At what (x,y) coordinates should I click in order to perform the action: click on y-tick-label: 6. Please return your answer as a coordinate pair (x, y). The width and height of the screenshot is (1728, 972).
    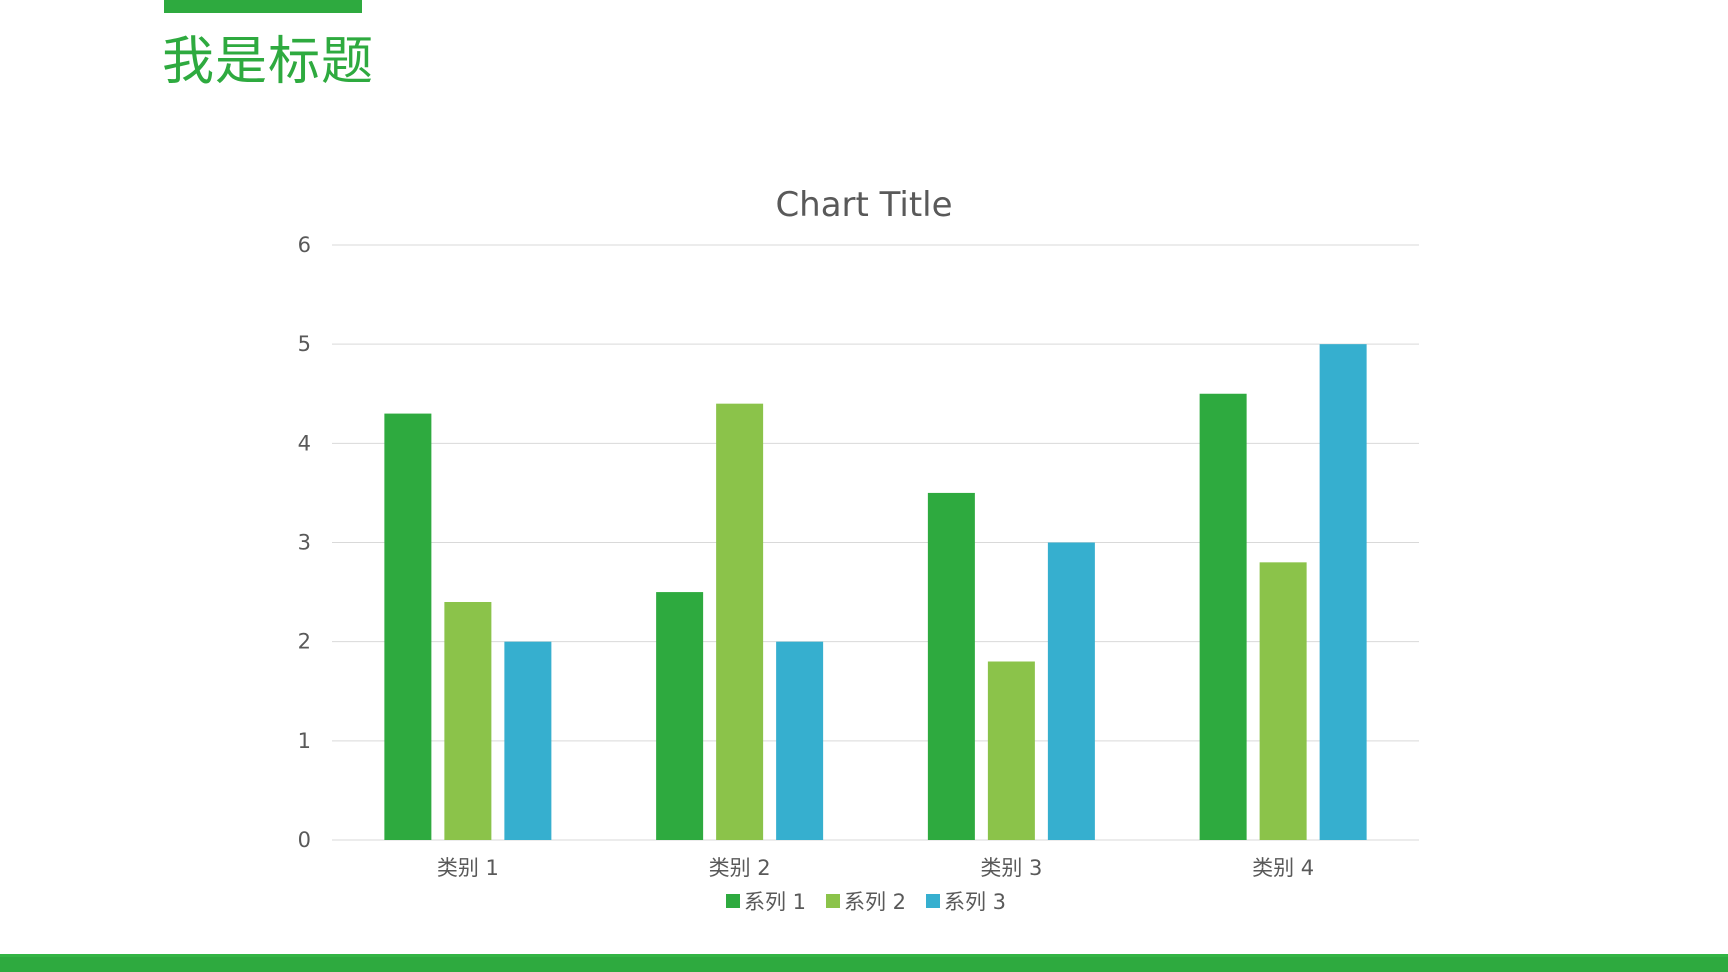
    Looking at the image, I should click on (304, 245).